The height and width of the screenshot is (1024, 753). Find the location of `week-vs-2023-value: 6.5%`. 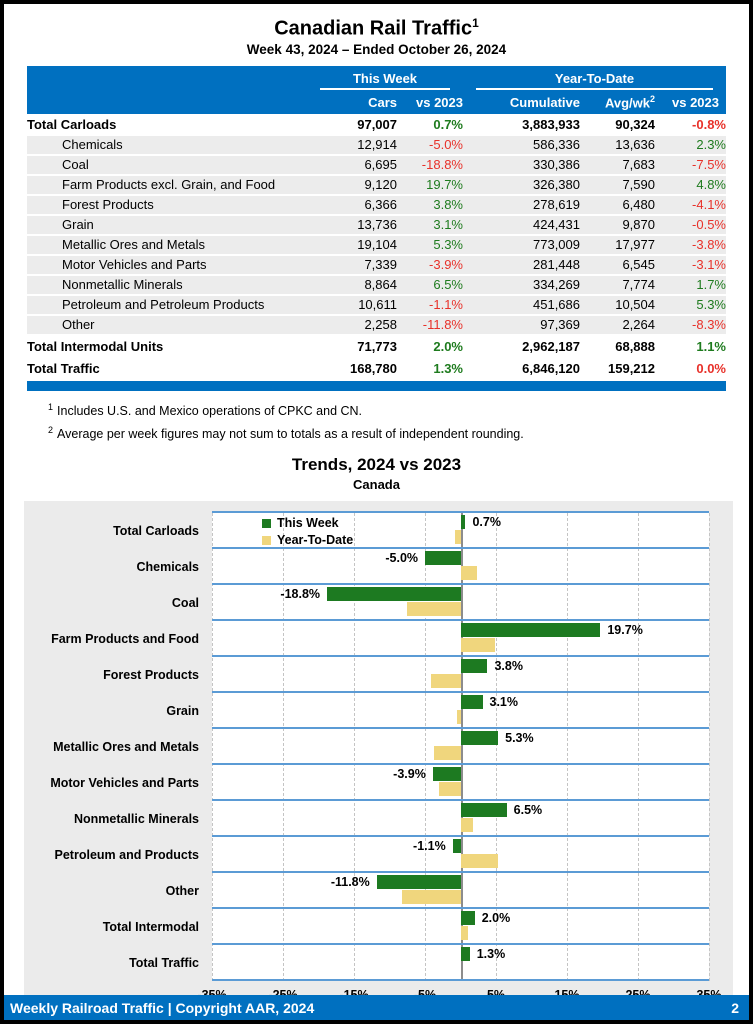

week-vs-2023-value: 6.5% is located at coordinates (430, 285).